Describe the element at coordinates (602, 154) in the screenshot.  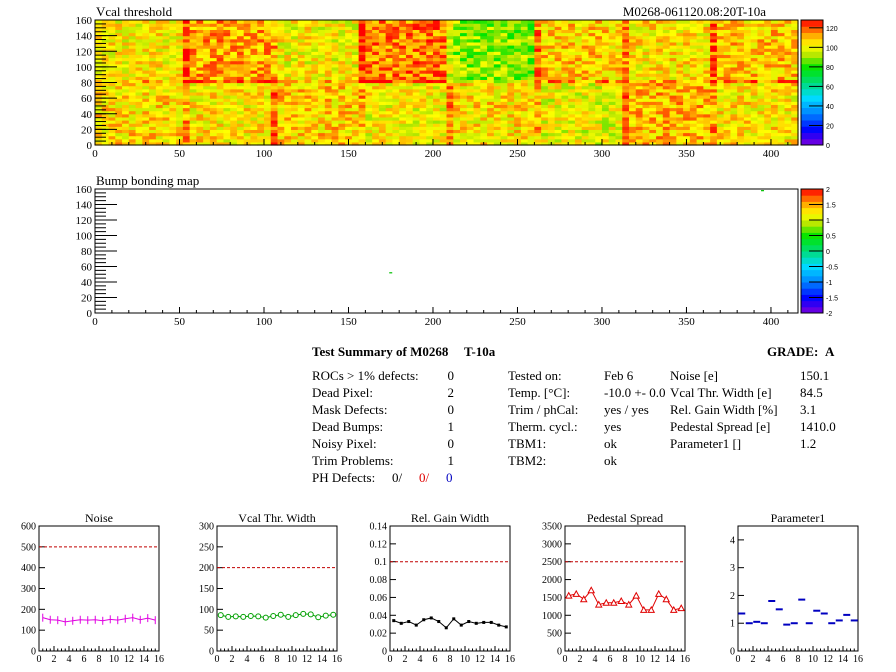
I see `x-tick-label: 300` at that location.